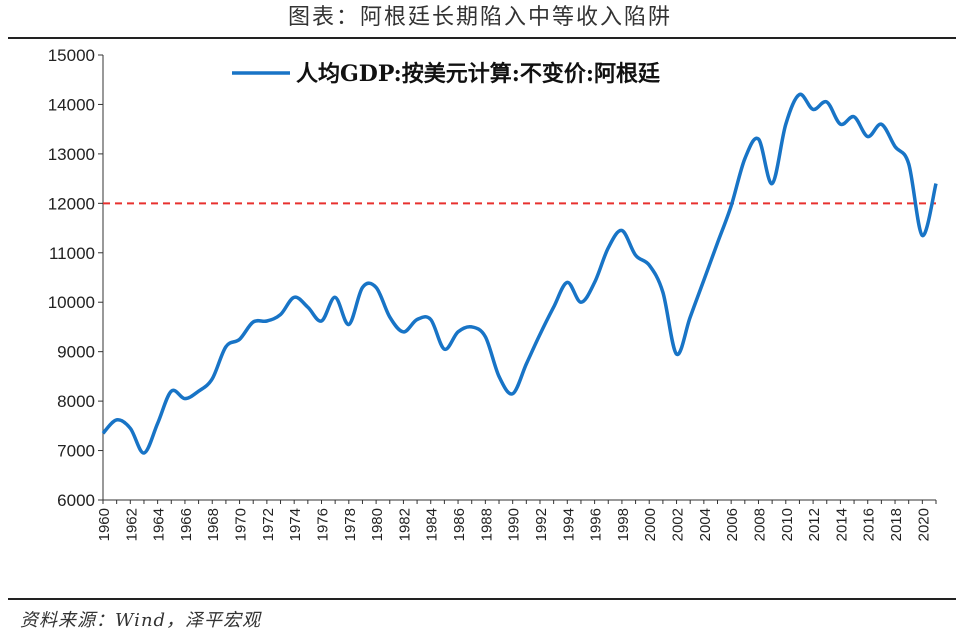 Image resolution: width=960 pixels, height=636 pixels. Describe the element at coordinates (896, 524) in the screenshot. I see `x-tick-label: 2018` at that location.